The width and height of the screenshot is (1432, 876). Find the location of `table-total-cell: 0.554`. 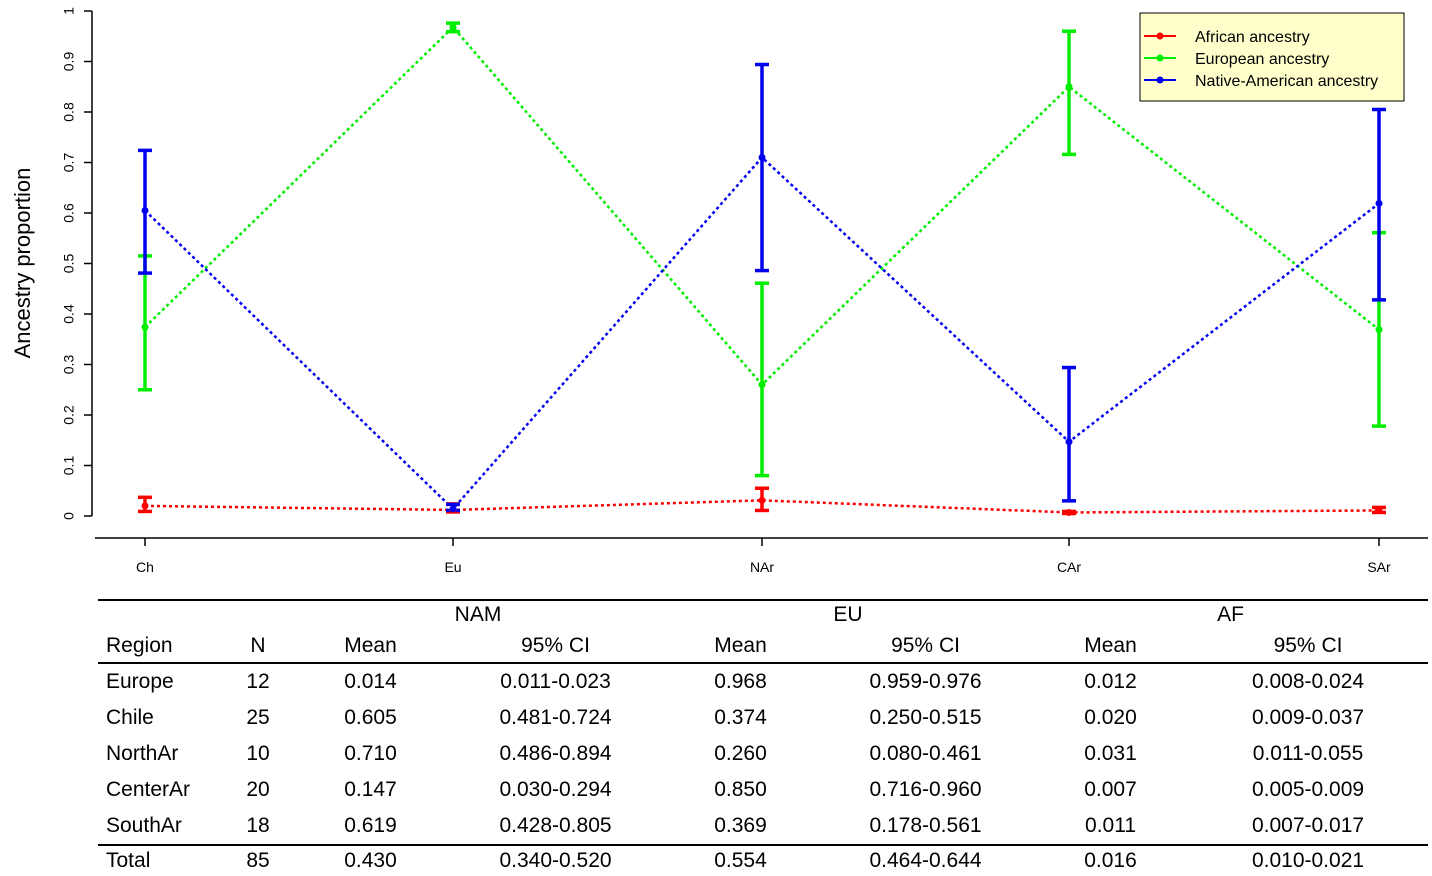

table-total-cell: 0.554 is located at coordinates (741, 860).